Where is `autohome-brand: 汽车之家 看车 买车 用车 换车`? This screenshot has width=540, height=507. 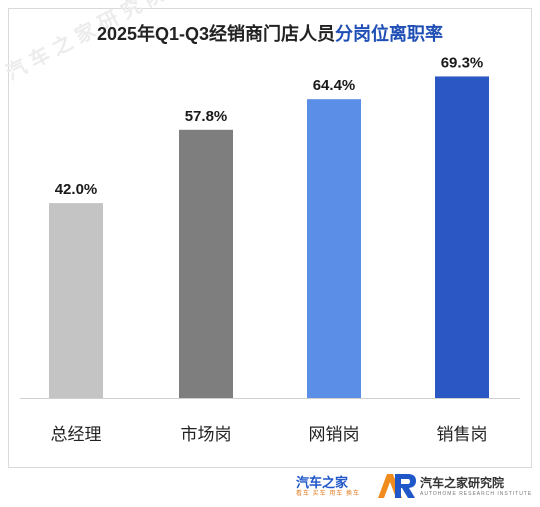
autohome-brand: 汽车之家 看车 买车 用车 换车 is located at coordinates (328, 487).